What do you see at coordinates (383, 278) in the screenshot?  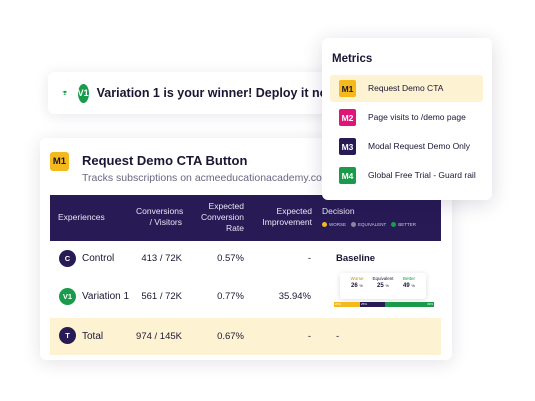 I see `equivalent-label: Equivalent` at bounding box center [383, 278].